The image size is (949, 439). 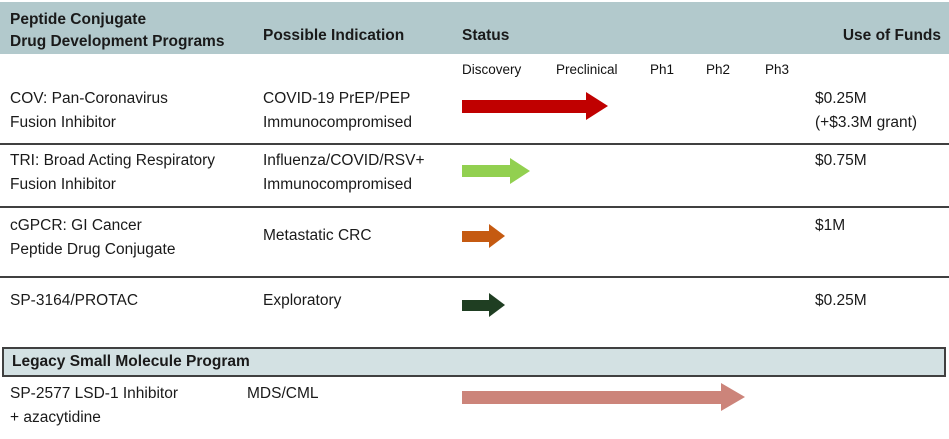 I want to click on program-line1: TRI: Broad Acting Respiratory, so click(x=113, y=160).